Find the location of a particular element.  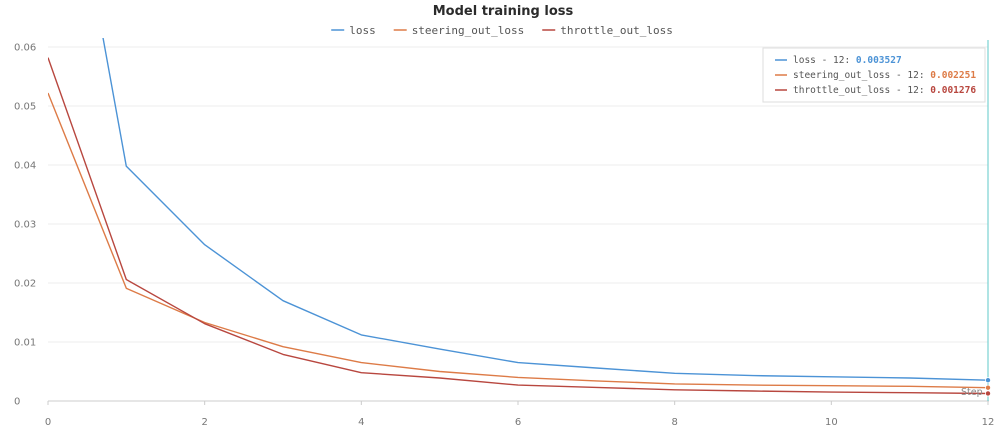

tooltip-entry: loss - 12: 0.003527 is located at coordinates (847, 60).